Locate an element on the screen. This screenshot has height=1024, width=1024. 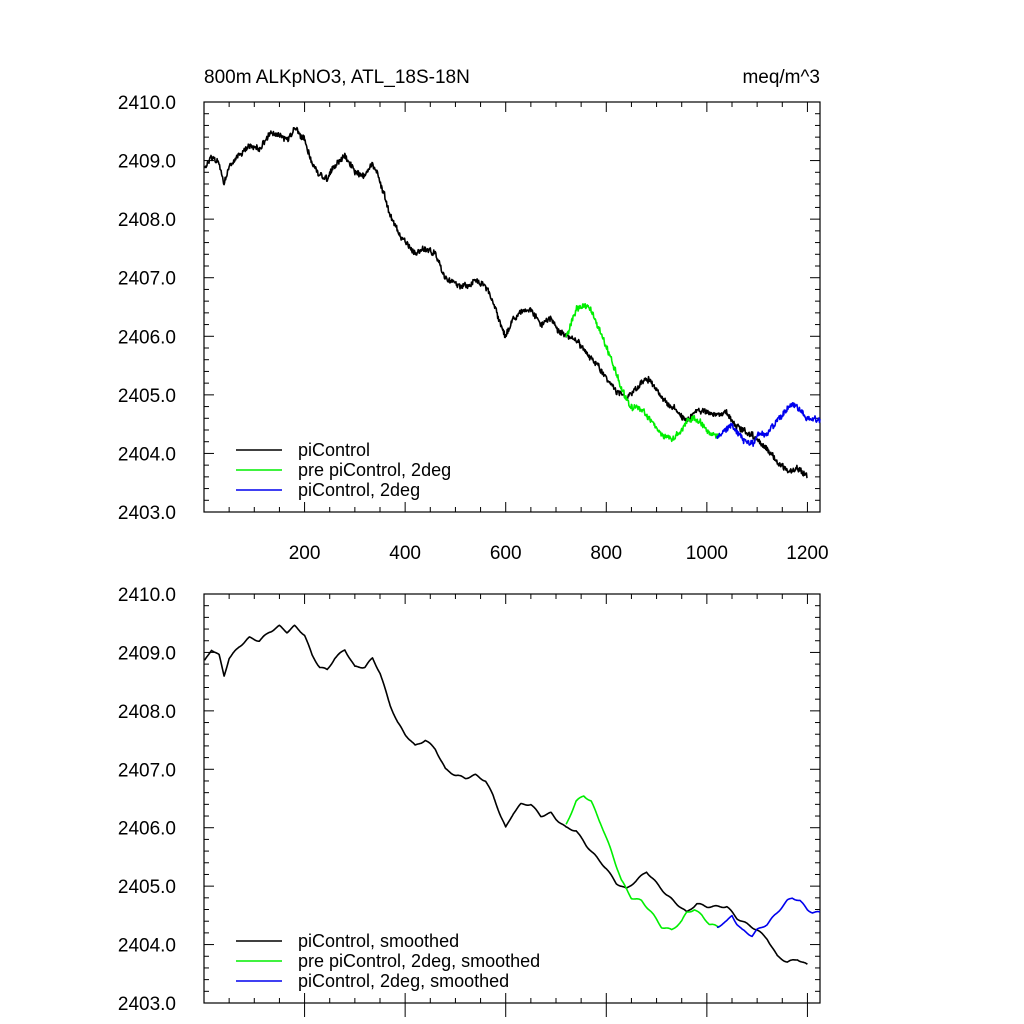
unit-label: meq/m^3 is located at coordinates (781, 77).